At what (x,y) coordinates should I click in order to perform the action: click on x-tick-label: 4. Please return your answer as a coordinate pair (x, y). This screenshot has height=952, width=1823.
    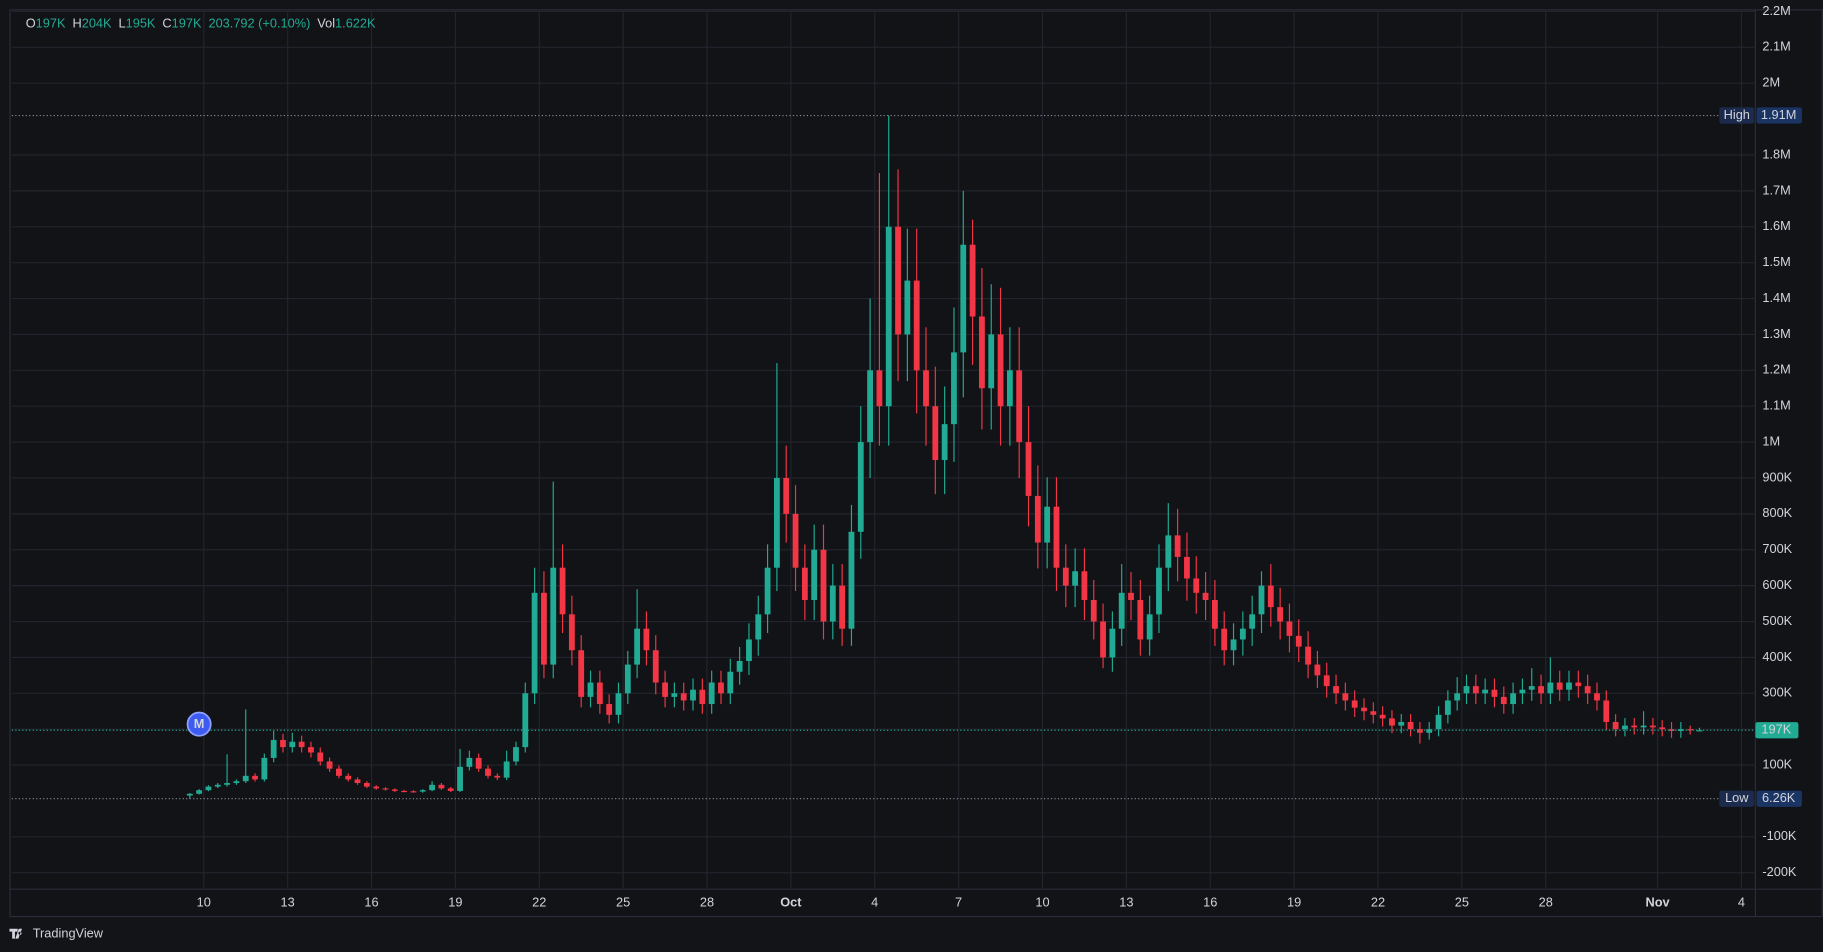
    Looking at the image, I should click on (1741, 902).